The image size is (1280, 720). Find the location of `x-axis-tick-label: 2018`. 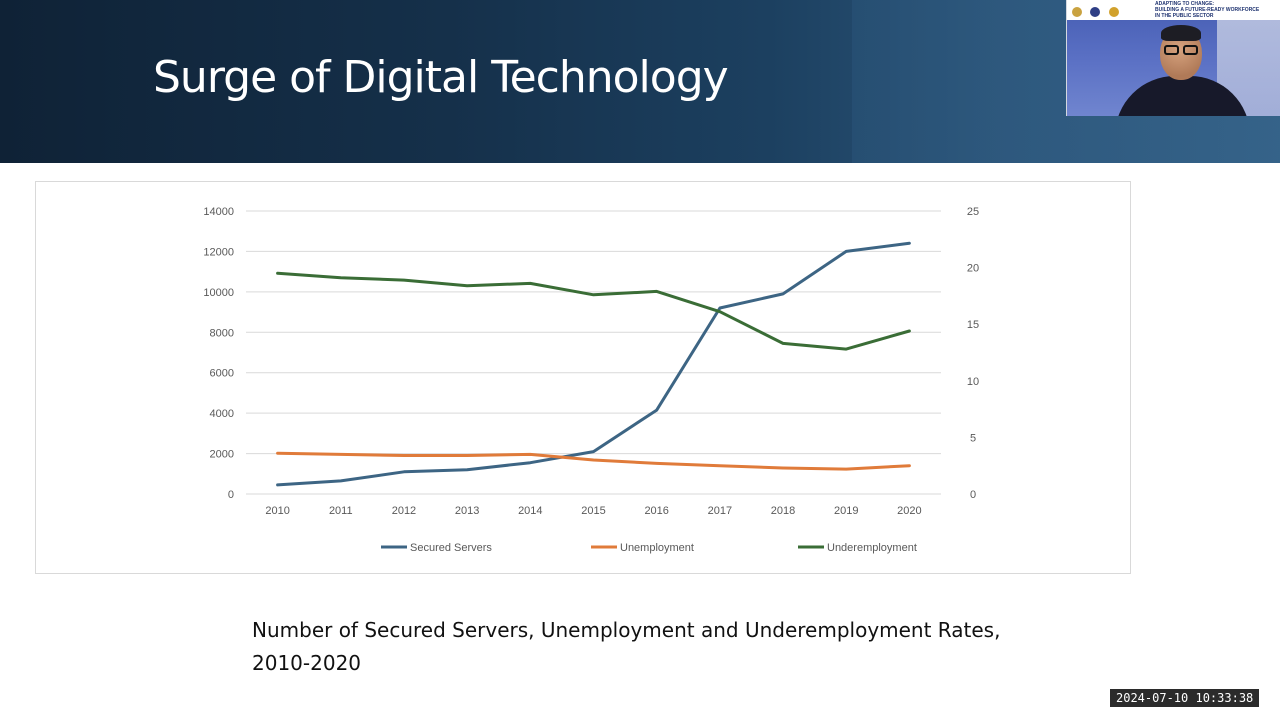

x-axis-tick-label: 2018 is located at coordinates (783, 511).